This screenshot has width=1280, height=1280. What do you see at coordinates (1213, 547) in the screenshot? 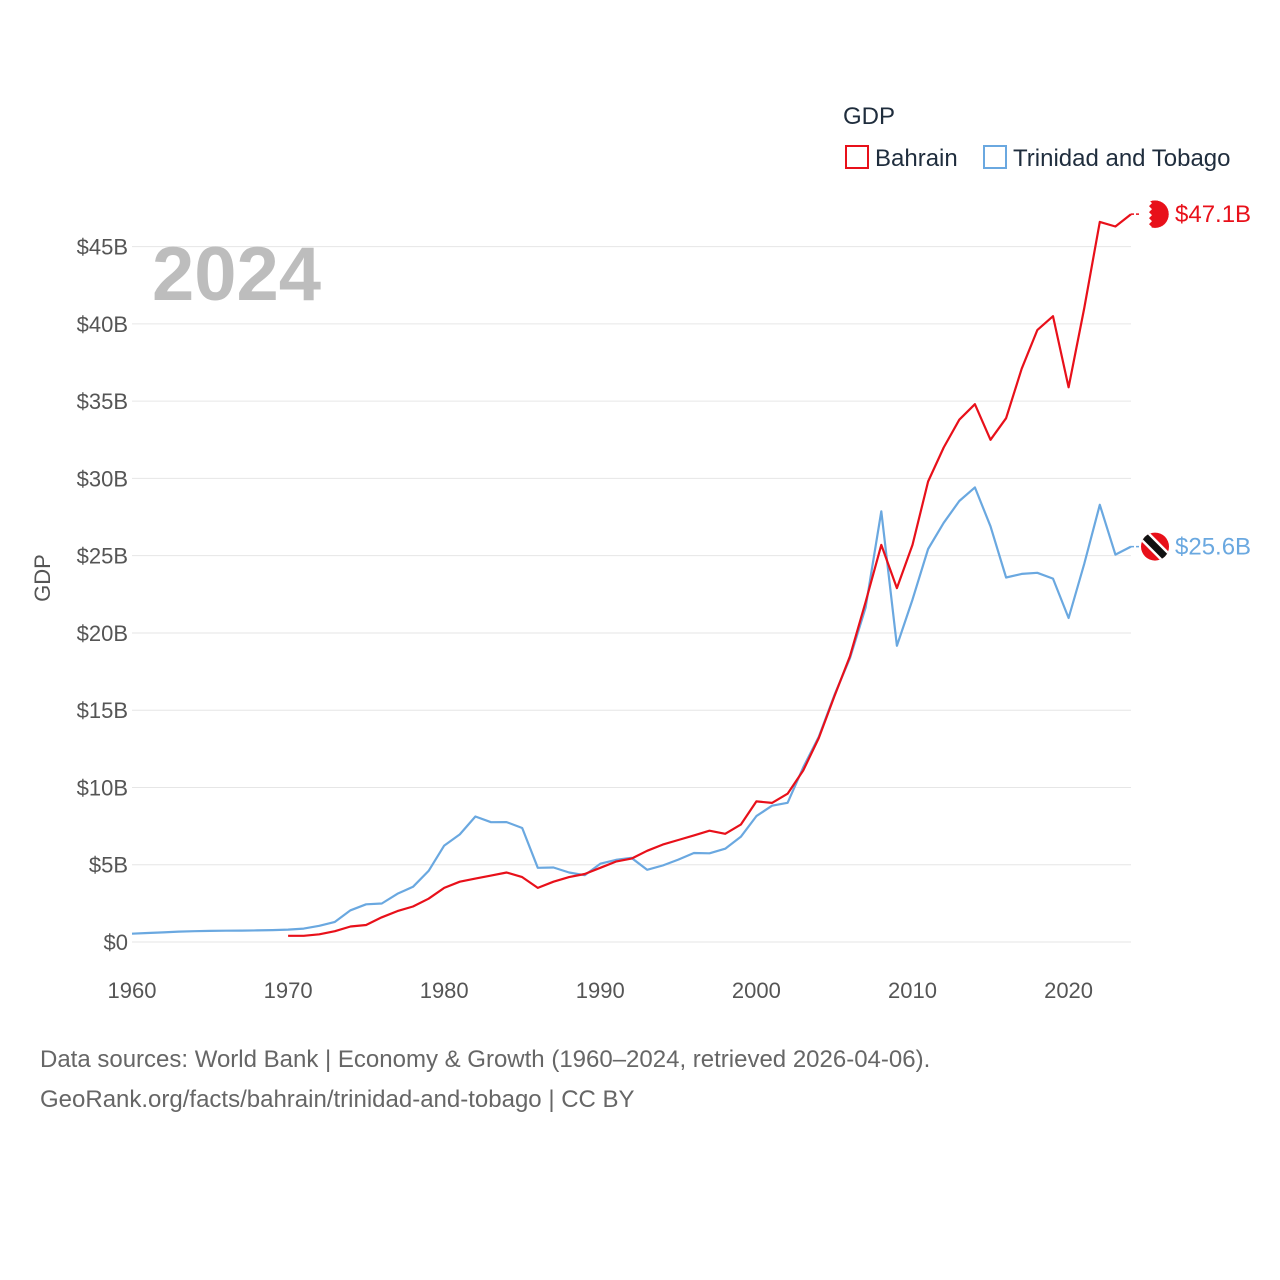
I see `end-value-label-trinidad: $25.6B` at bounding box center [1213, 547].